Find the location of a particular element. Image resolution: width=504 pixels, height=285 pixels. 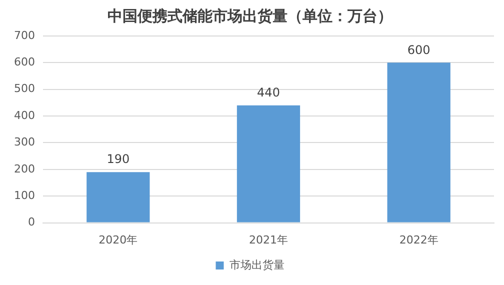

data-label: 600 is located at coordinates (418, 49).